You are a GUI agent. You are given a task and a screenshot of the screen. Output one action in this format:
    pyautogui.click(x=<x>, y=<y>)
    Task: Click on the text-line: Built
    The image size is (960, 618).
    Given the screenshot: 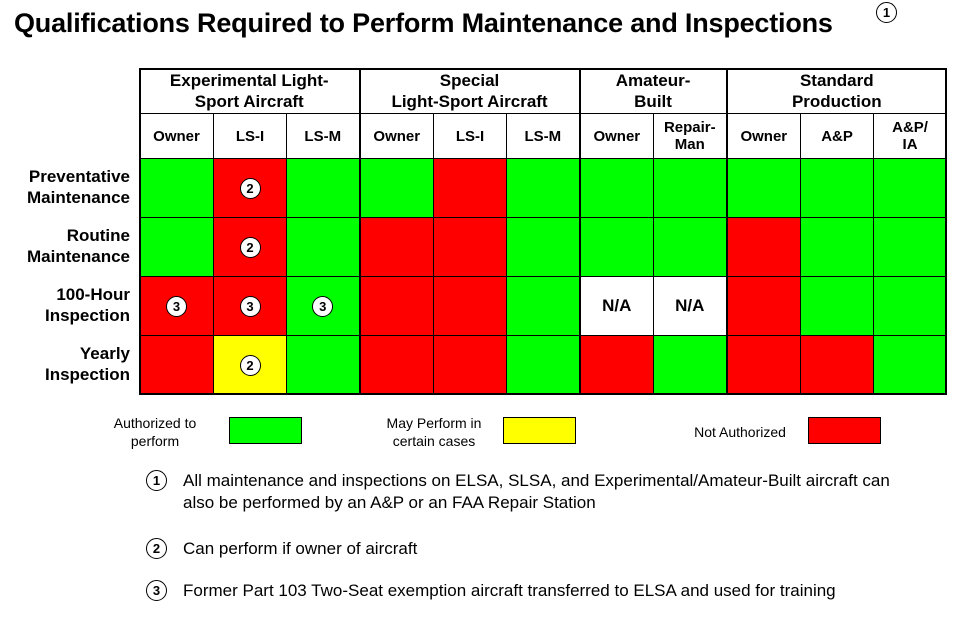 What is the action you would take?
    pyautogui.click(x=653, y=101)
    